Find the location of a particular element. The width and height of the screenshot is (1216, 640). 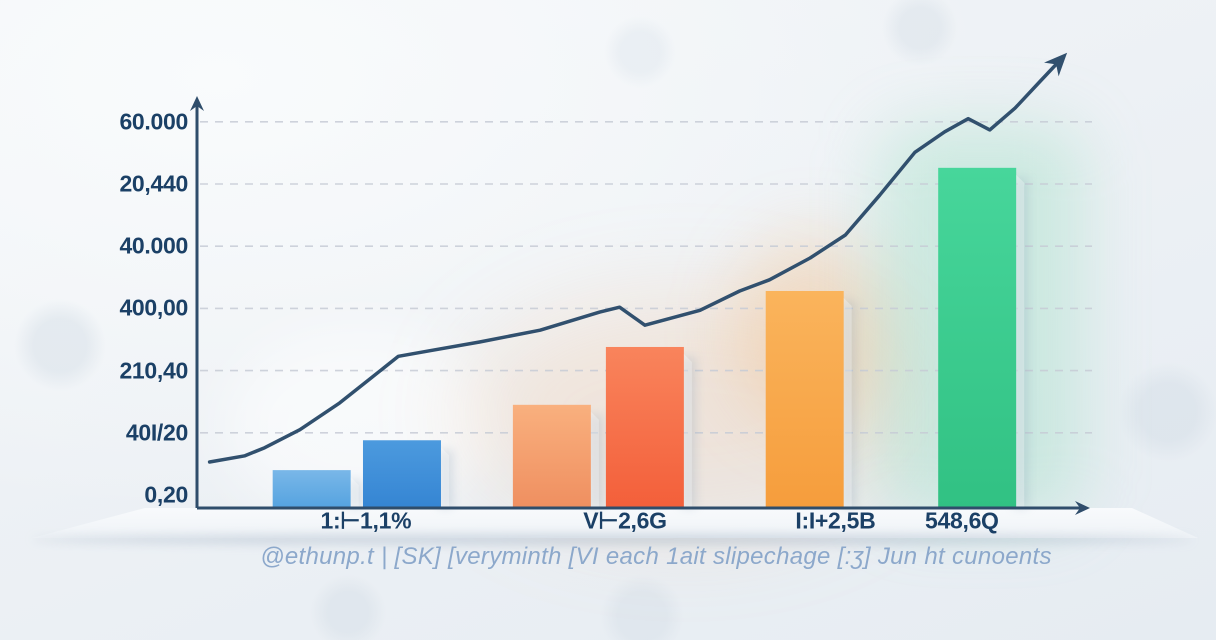

floor-platform is located at coordinates (615, 523).